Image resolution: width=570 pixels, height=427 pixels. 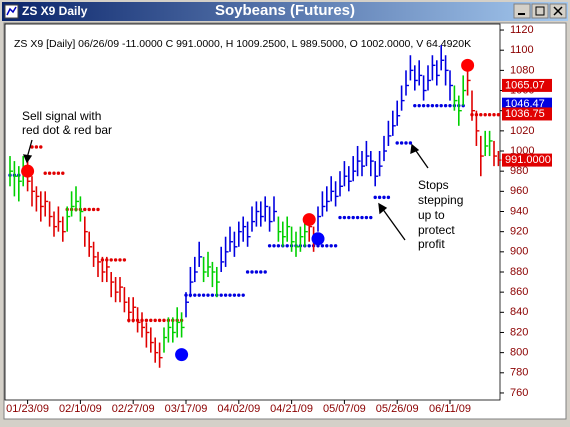 I want to click on x-tick-label: 02/27/09, so click(x=133, y=409).